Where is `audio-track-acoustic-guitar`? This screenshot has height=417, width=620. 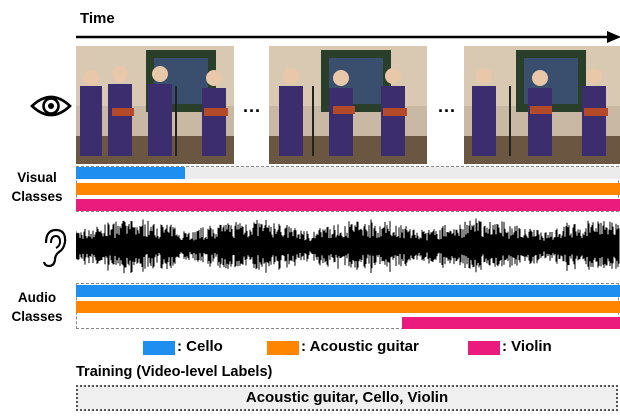 audio-track-acoustic-guitar is located at coordinates (348, 307).